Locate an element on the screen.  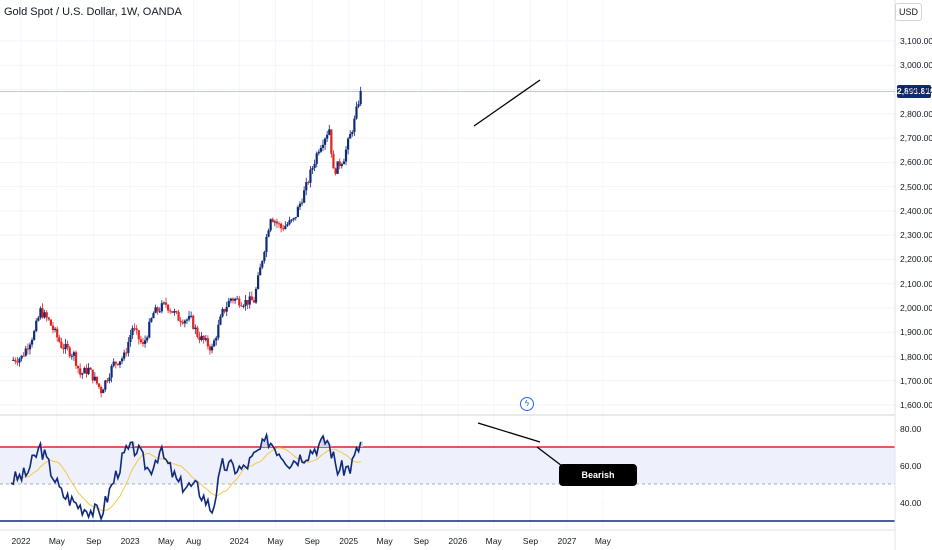
price-tick-label: 2,500.000 is located at coordinates (916, 186).